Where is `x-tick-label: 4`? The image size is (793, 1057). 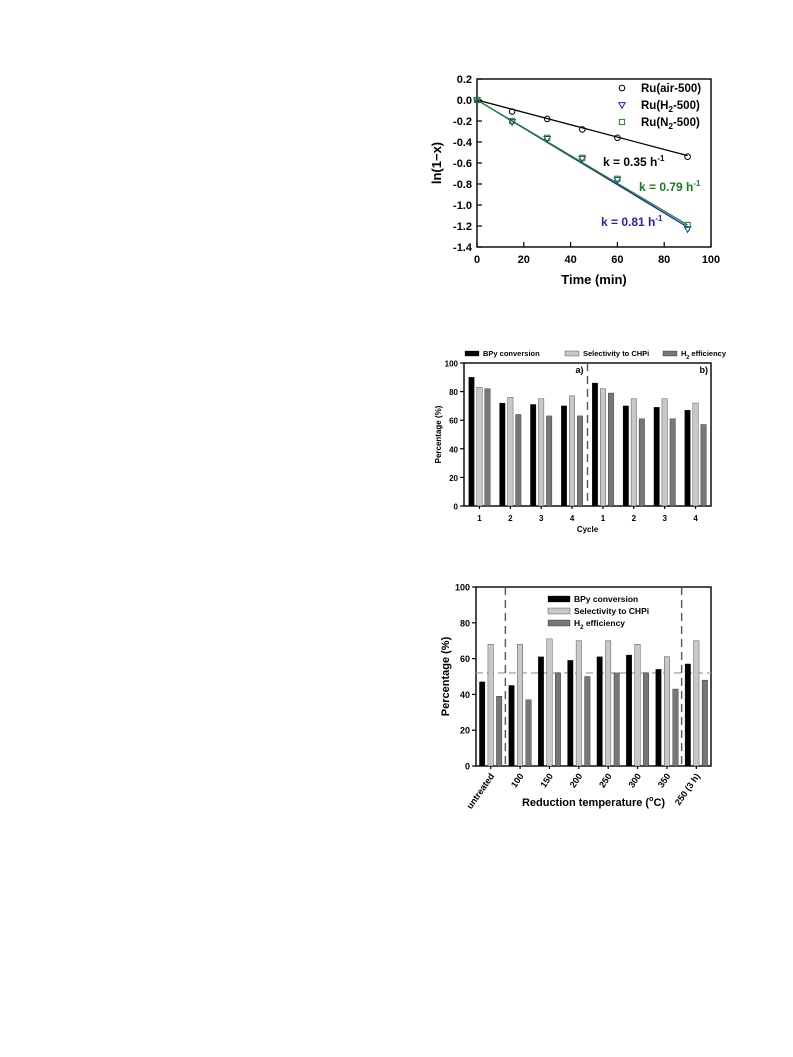 x-tick-label: 4 is located at coordinates (695, 518).